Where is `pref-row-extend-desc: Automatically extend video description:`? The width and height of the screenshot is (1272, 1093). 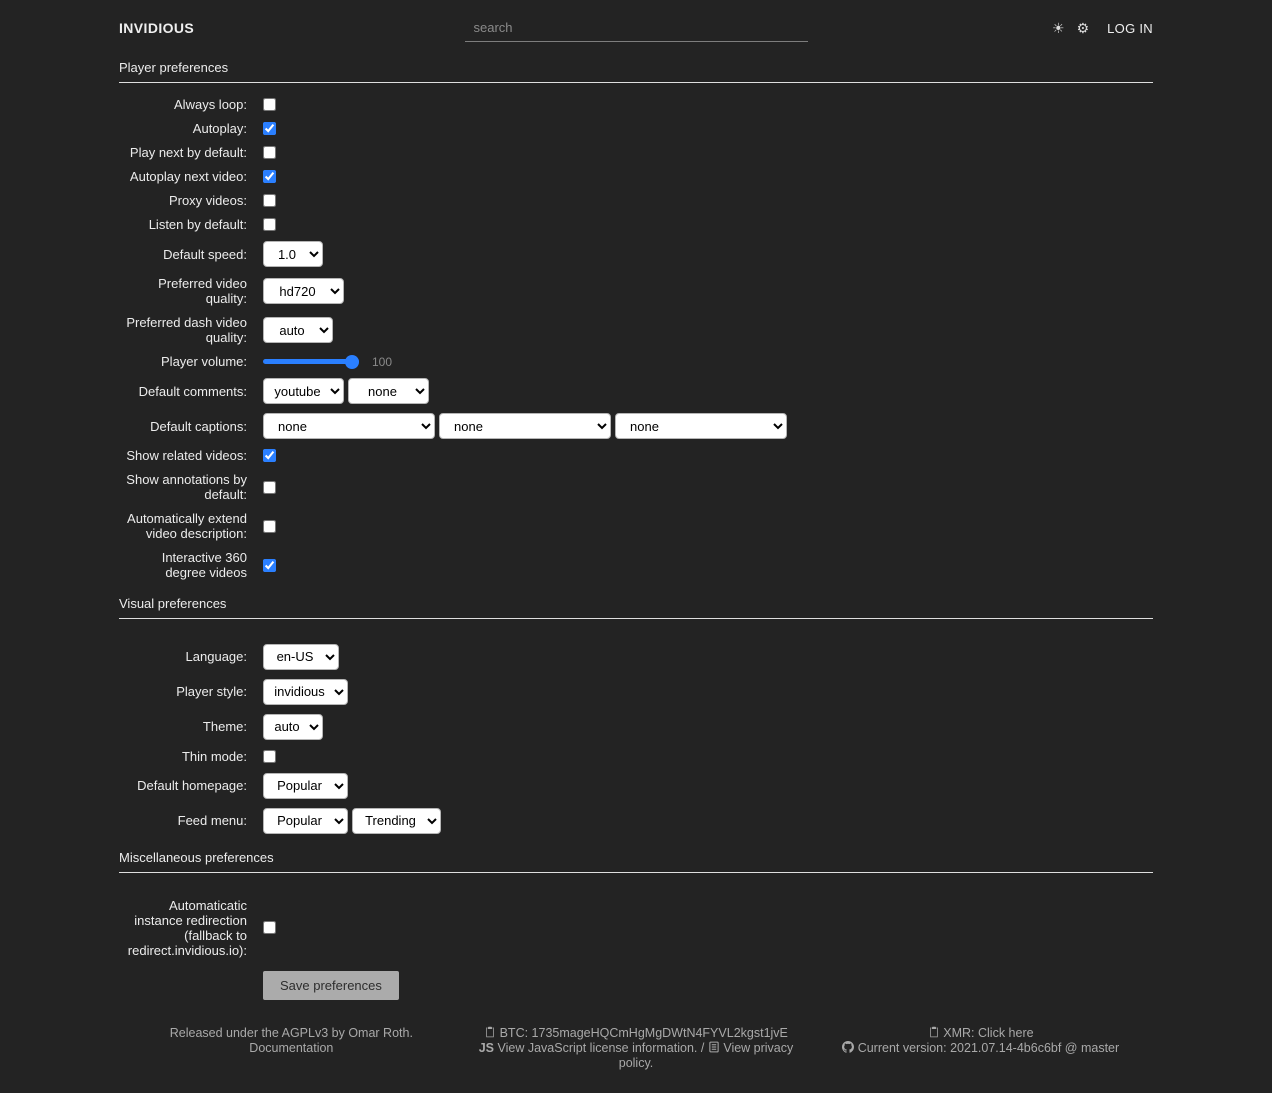 pref-row-extend-desc: Automatically extend video description: is located at coordinates (636, 526).